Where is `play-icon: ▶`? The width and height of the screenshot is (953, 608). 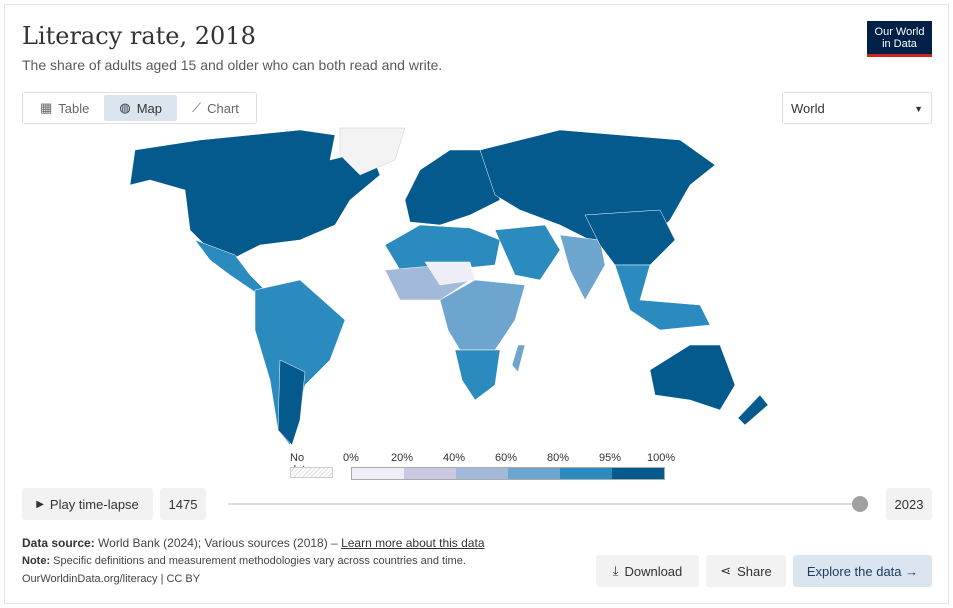
play-icon: ▶ is located at coordinates (40, 504).